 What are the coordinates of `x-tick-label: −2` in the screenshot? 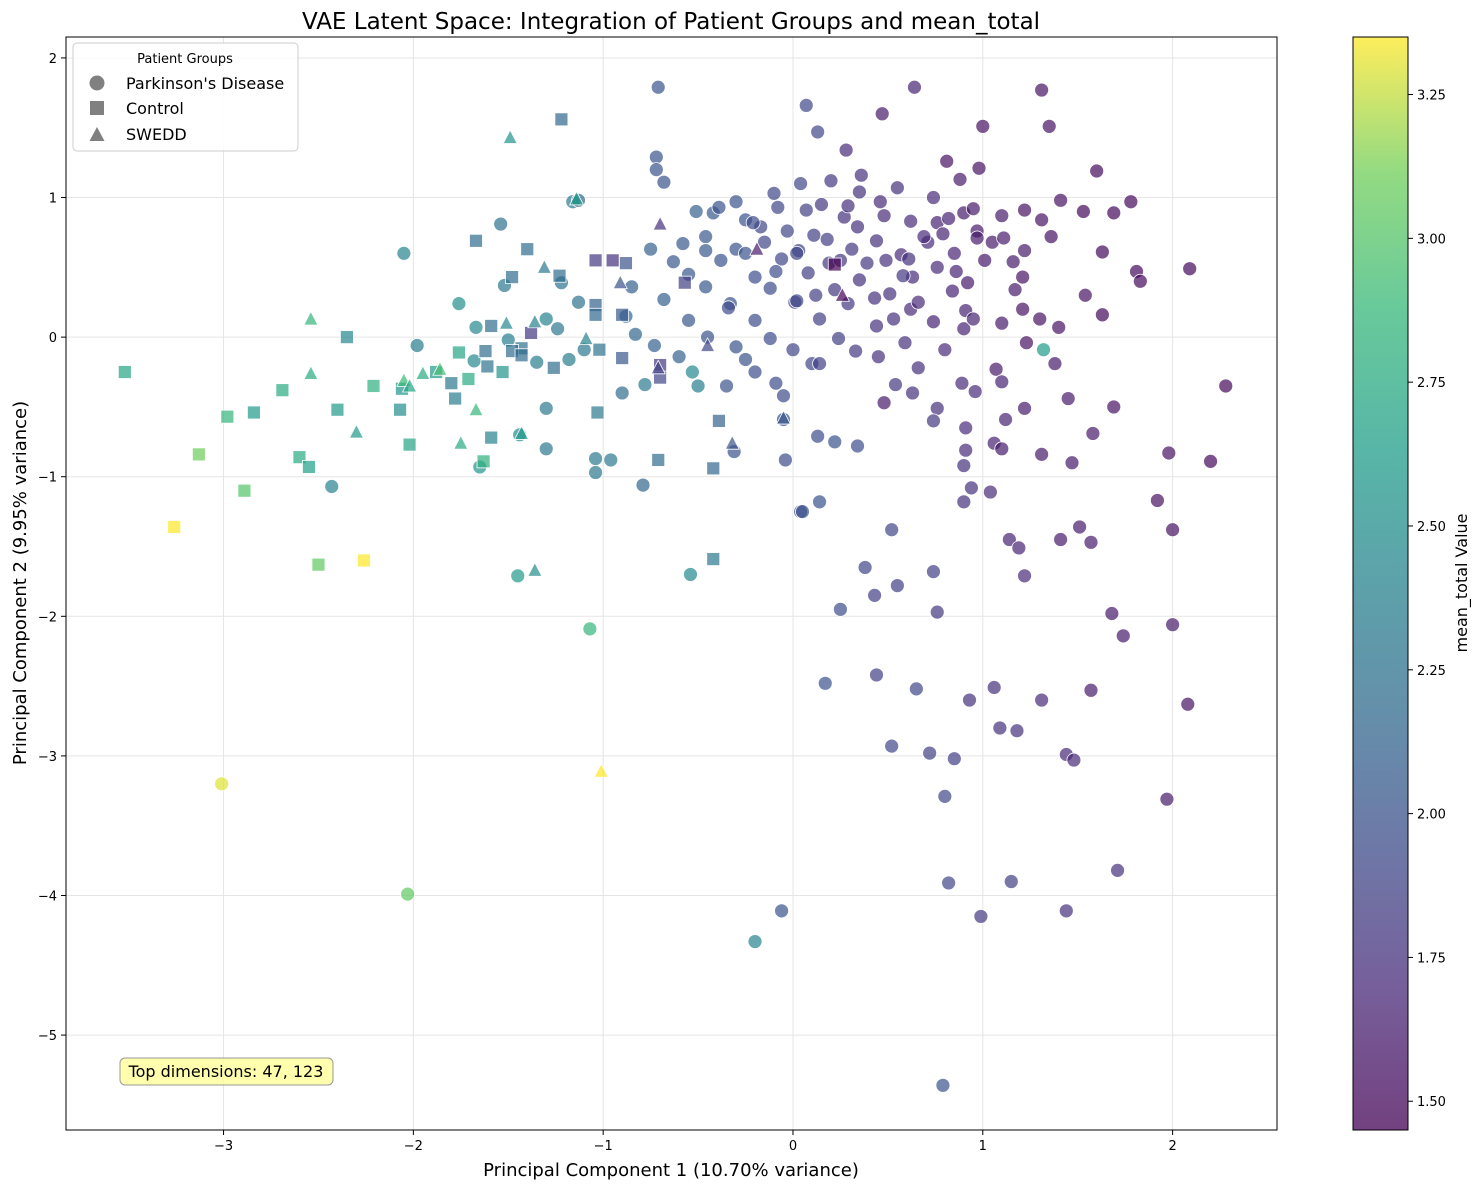 It's located at (413, 1146).